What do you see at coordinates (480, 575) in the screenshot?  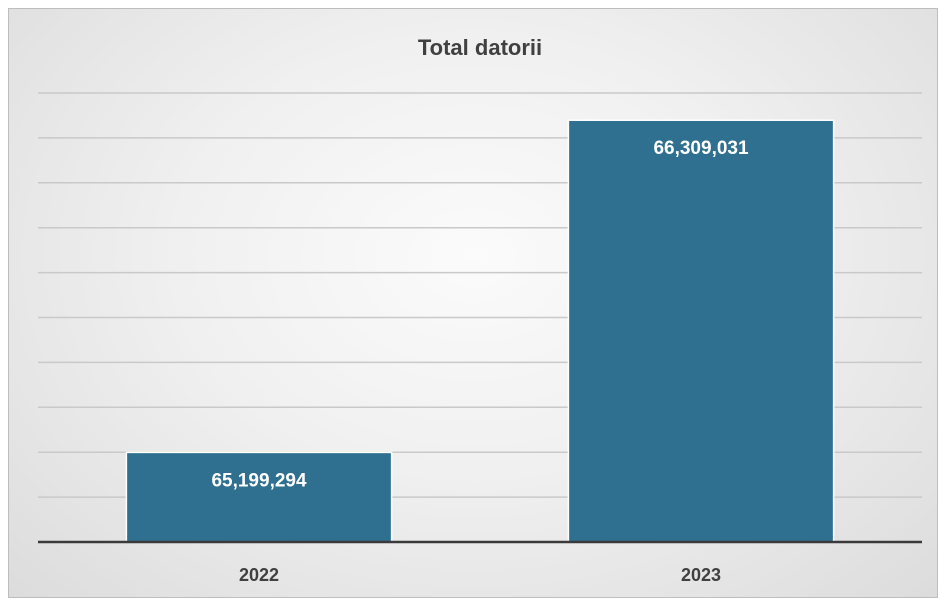 I see `x-tick-labels: 2022 2023` at bounding box center [480, 575].